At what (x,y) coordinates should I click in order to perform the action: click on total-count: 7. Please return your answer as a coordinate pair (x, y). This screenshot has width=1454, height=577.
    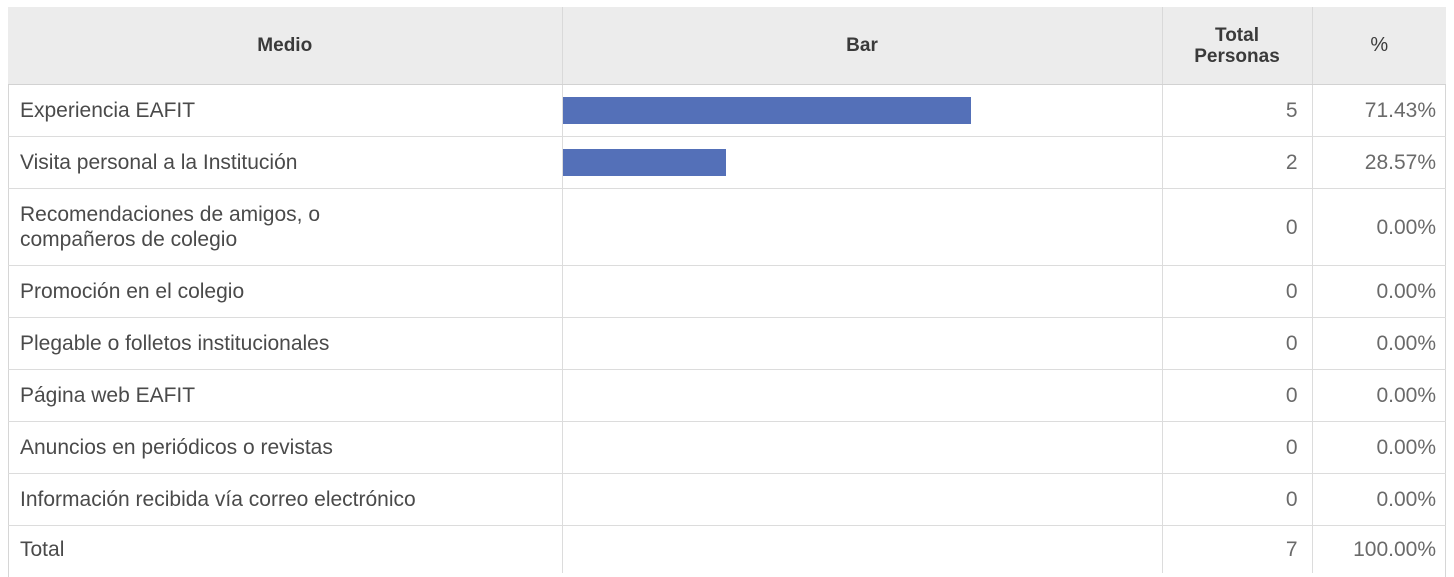
    Looking at the image, I should click on (1237, 549).